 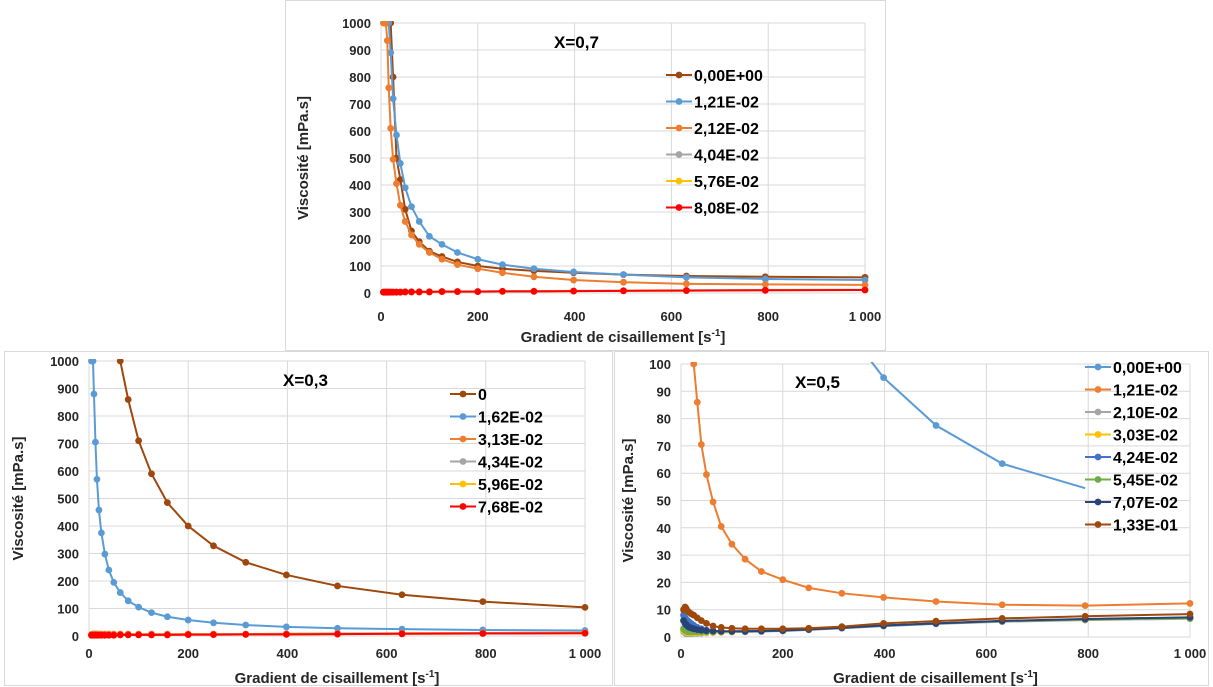 What do you see at coordinates (576, 42) in the screenshot?
I see `chart-title: X=0,7` at bounding box center [576, 42].